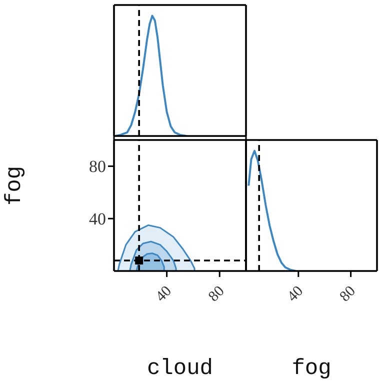 This screenshot has height=388, width=379. Describe the element at coordinates (14, 186) in the screenshot. I see `y-axis-title: fog` at that location.